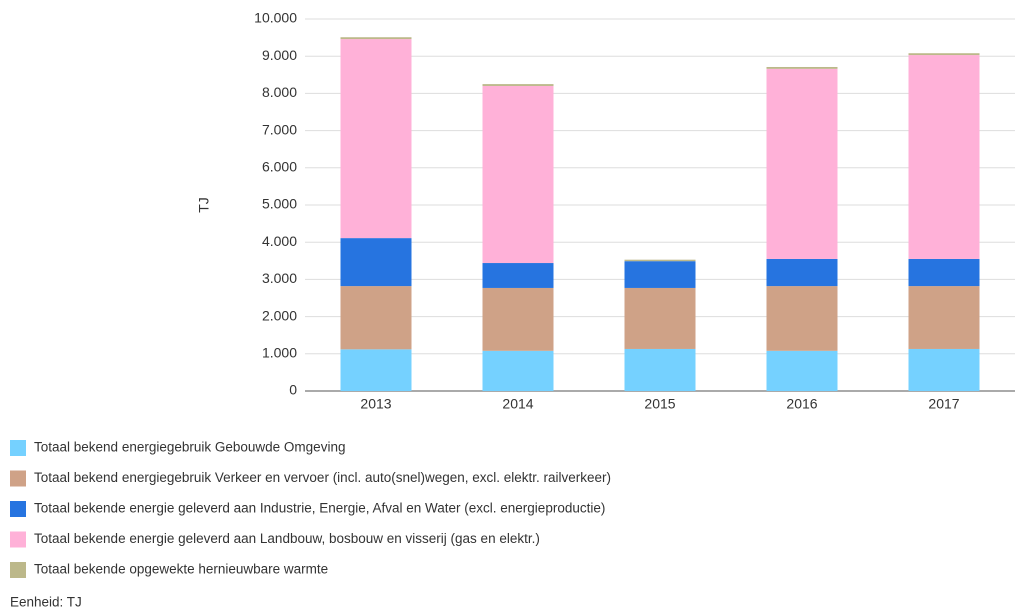 The width and height of the screenshot is (1023, 610). I want to click on y-tick-label: 10.000, so click(275, 18).